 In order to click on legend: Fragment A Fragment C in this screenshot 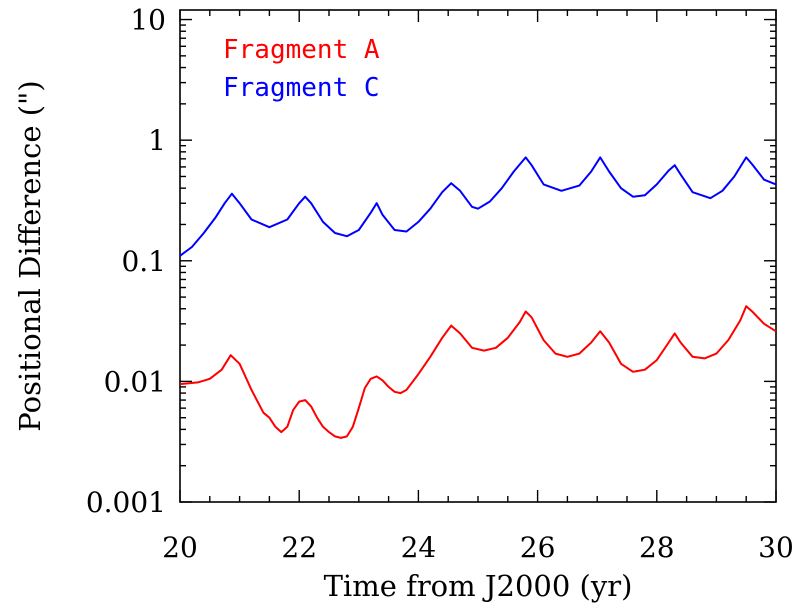, I will do `click(301, 69)`.